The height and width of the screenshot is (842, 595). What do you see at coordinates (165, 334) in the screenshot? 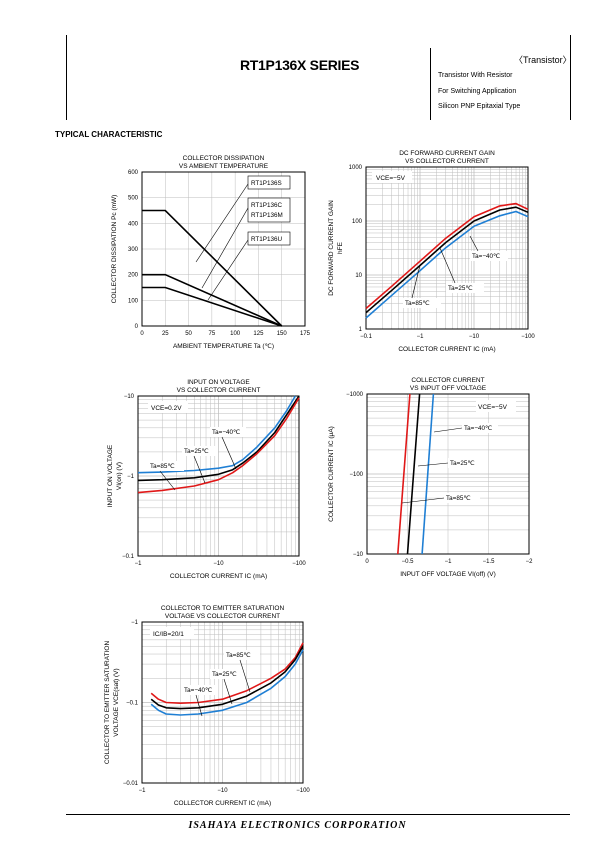
I see `dissipation-chart-xtick: 25` at bounding box center [165, 334].